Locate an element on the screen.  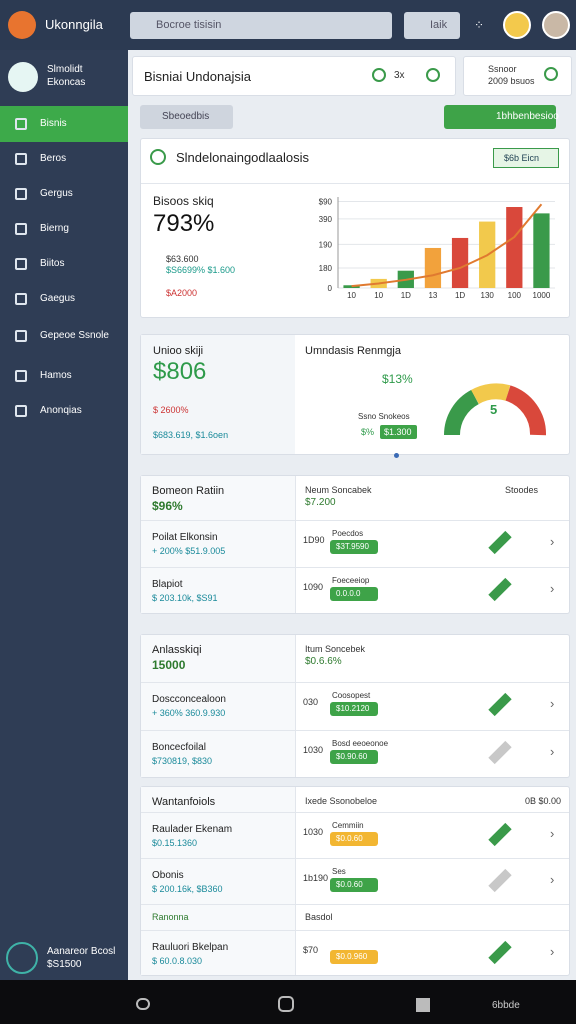
divider is located at coordinates (355, 183).